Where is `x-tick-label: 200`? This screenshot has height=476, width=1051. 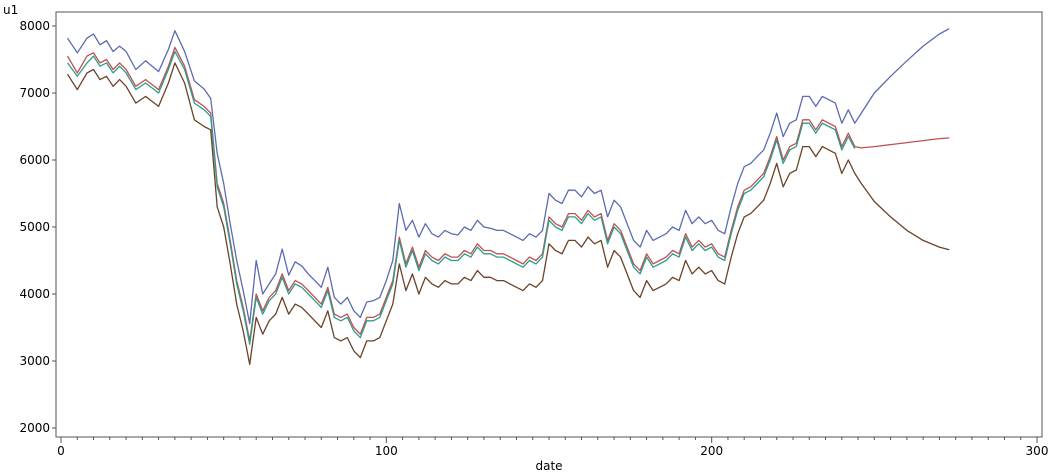
x-tick-label: 200 is located at coordinates (711, 451).